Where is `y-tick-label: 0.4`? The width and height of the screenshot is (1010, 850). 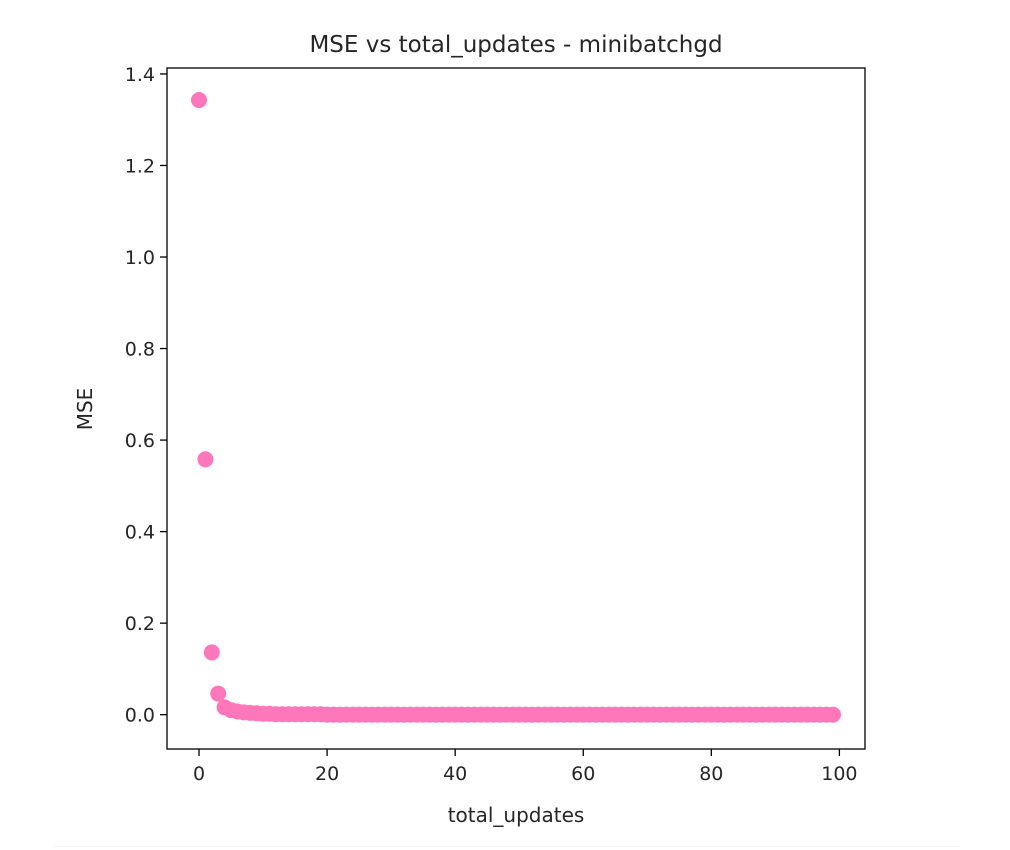 y-tick-label: 0.4 is located at coordinates (140, 533).